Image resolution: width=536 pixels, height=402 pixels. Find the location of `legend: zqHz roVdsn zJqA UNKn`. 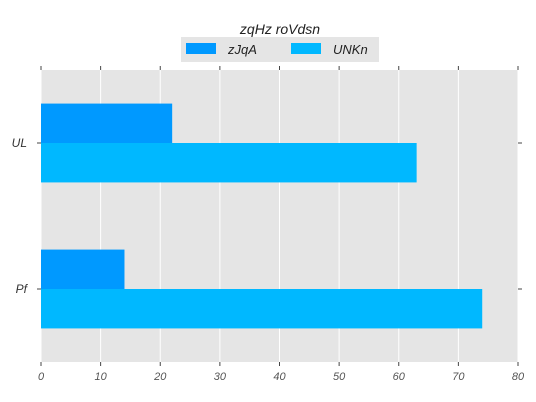

legend: zqHz roVdsn zJqA UNKn is located at coordinates (280, 41).